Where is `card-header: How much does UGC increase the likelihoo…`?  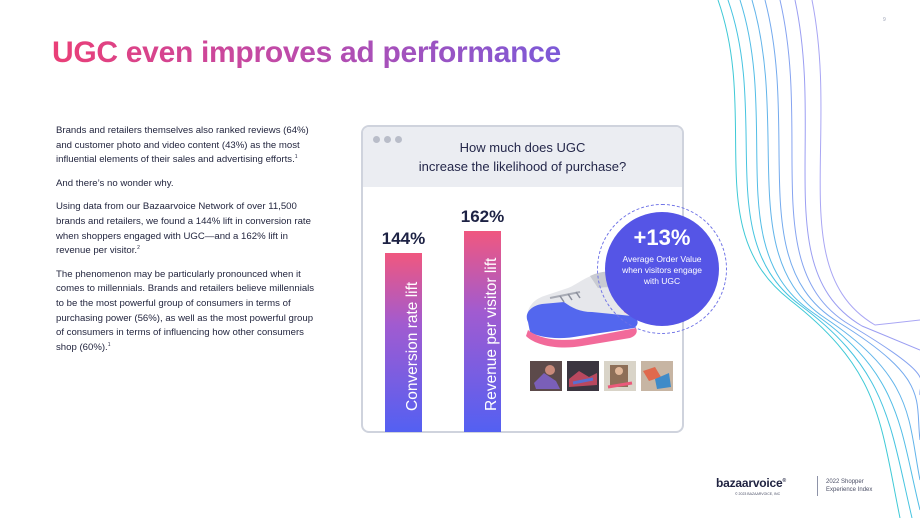
card-header: How much does UGC increase the likelihoo… is located at coordinates (522, 157).